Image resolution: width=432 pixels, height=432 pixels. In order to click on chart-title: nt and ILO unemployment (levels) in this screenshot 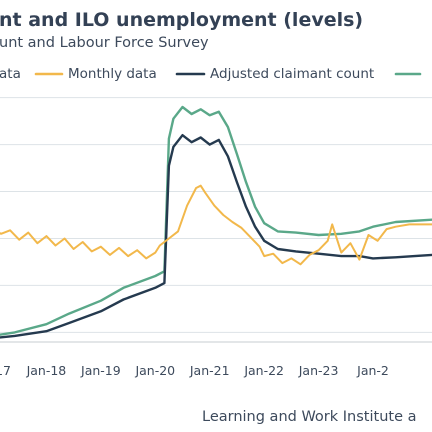, I will do `click(181, 20)`.